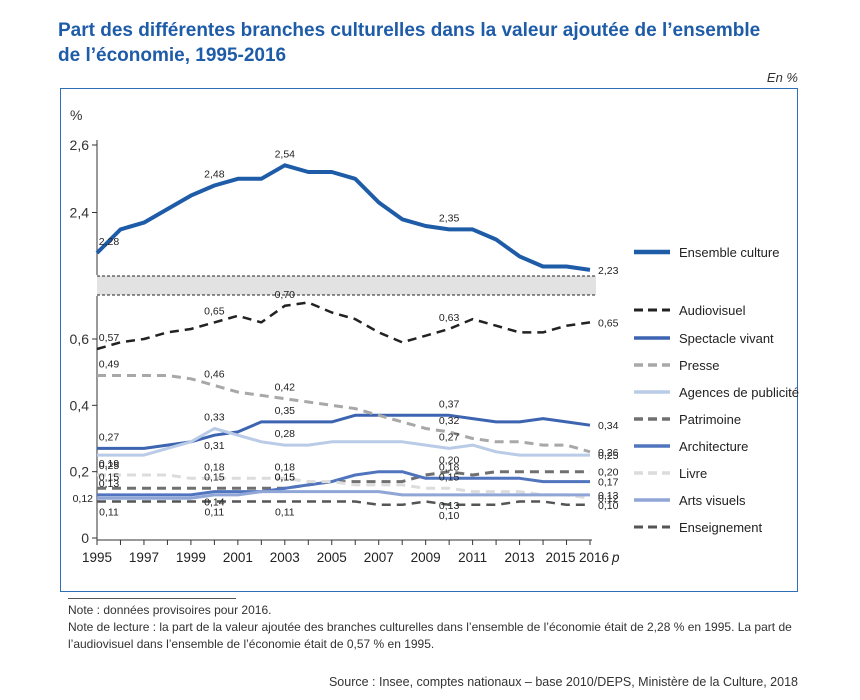 The height and width of the screenshot is (700, 860). I want to click on data-label: 0,19, so click(109, 464).